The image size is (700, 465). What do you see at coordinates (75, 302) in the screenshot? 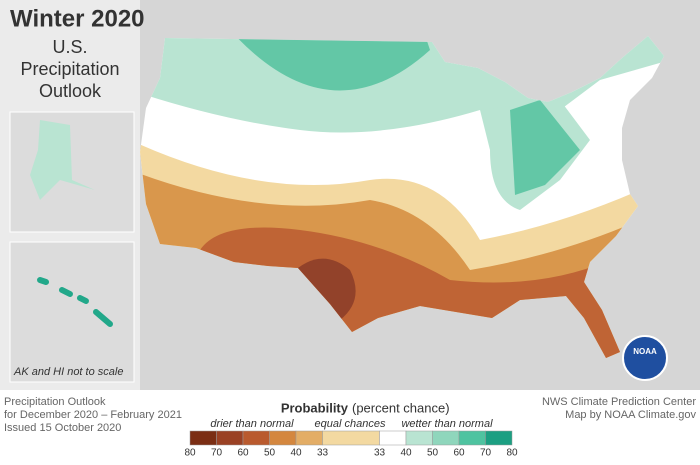
I see `hawaii` at bounding box center [75, 302].